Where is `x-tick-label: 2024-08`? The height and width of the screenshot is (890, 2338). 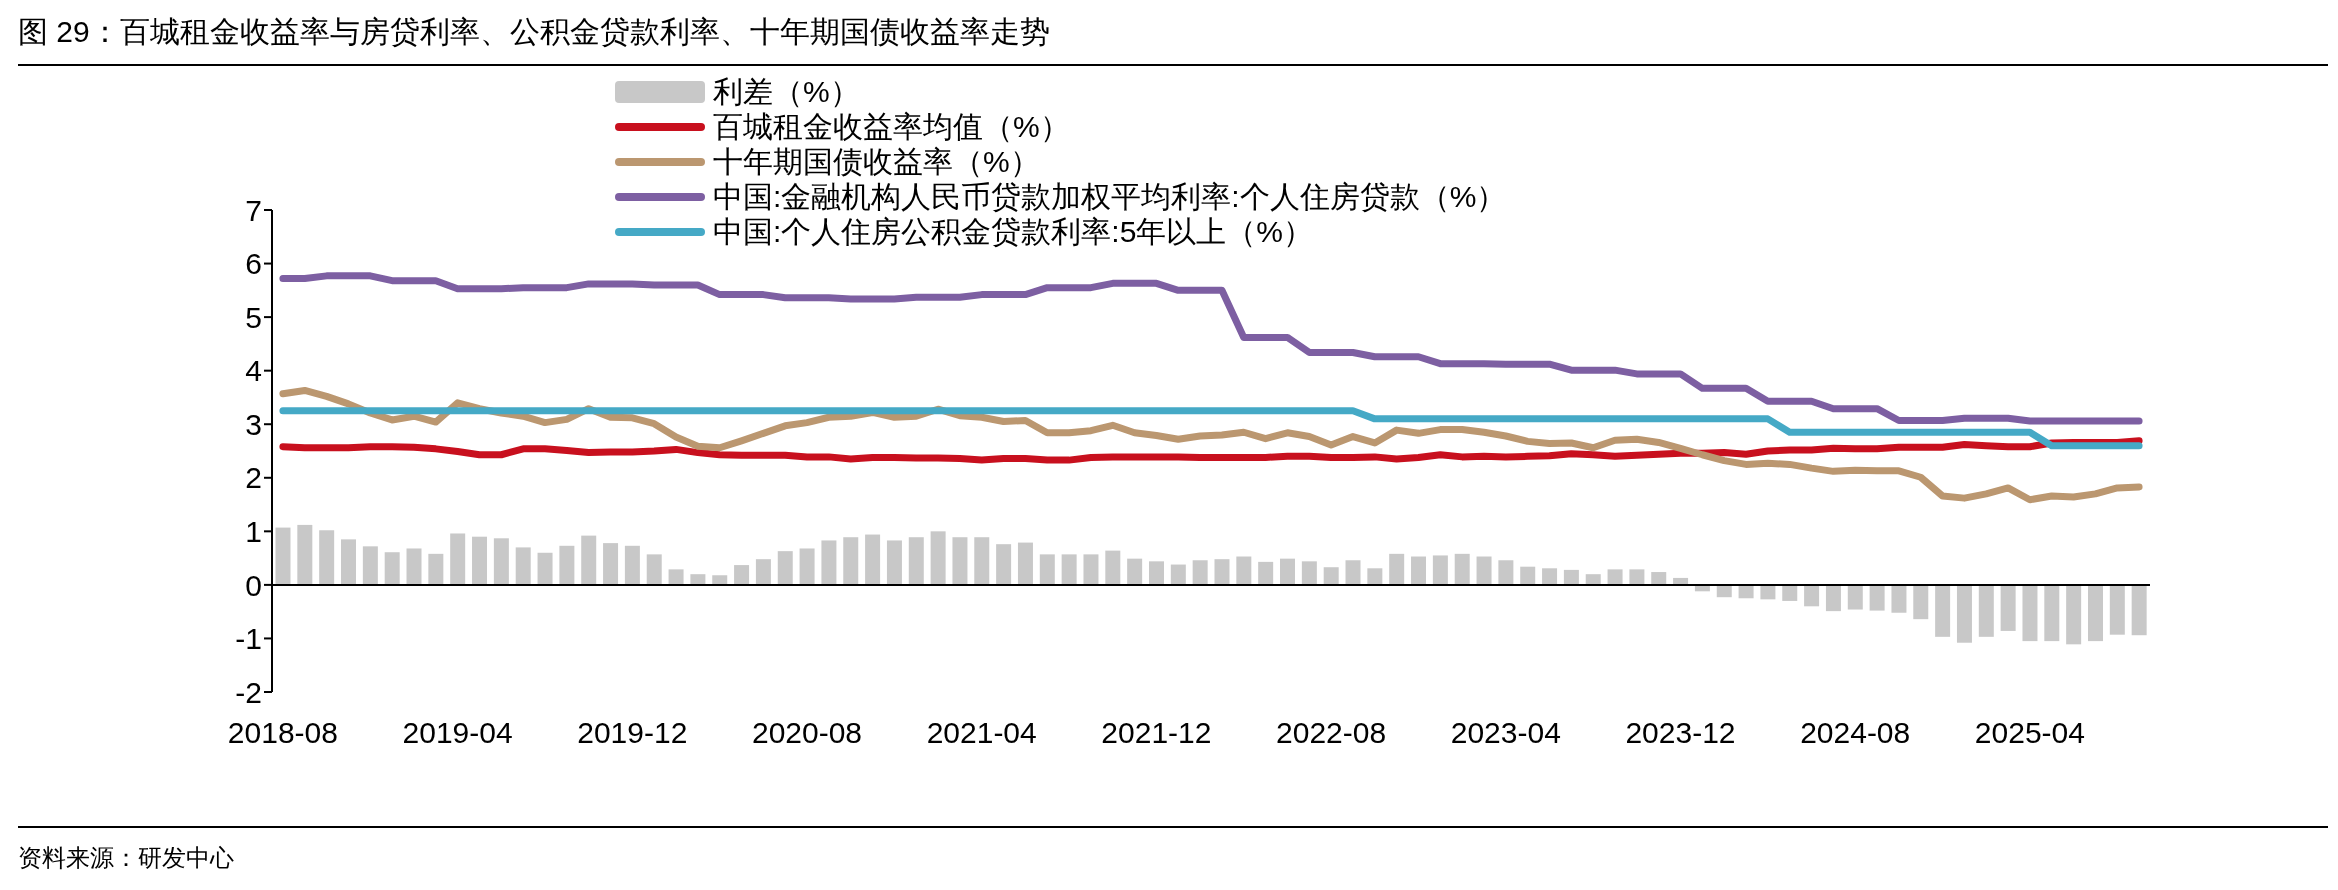 x-tick-label: 2024-08 is located at coordinates (1855, 733).